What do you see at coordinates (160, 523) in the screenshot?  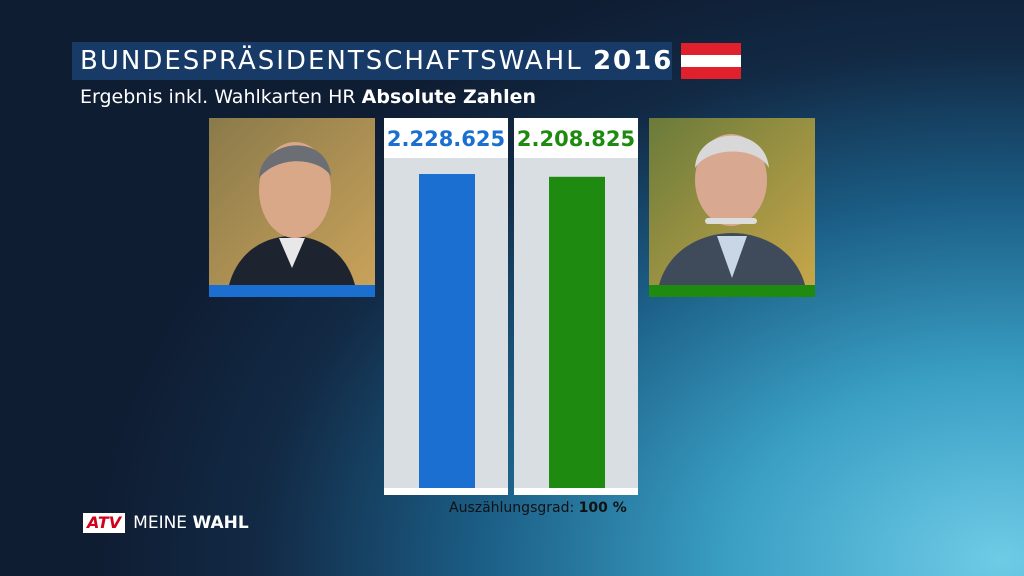 I see `logo-text: MEINE` at bounding box center [160, 523].